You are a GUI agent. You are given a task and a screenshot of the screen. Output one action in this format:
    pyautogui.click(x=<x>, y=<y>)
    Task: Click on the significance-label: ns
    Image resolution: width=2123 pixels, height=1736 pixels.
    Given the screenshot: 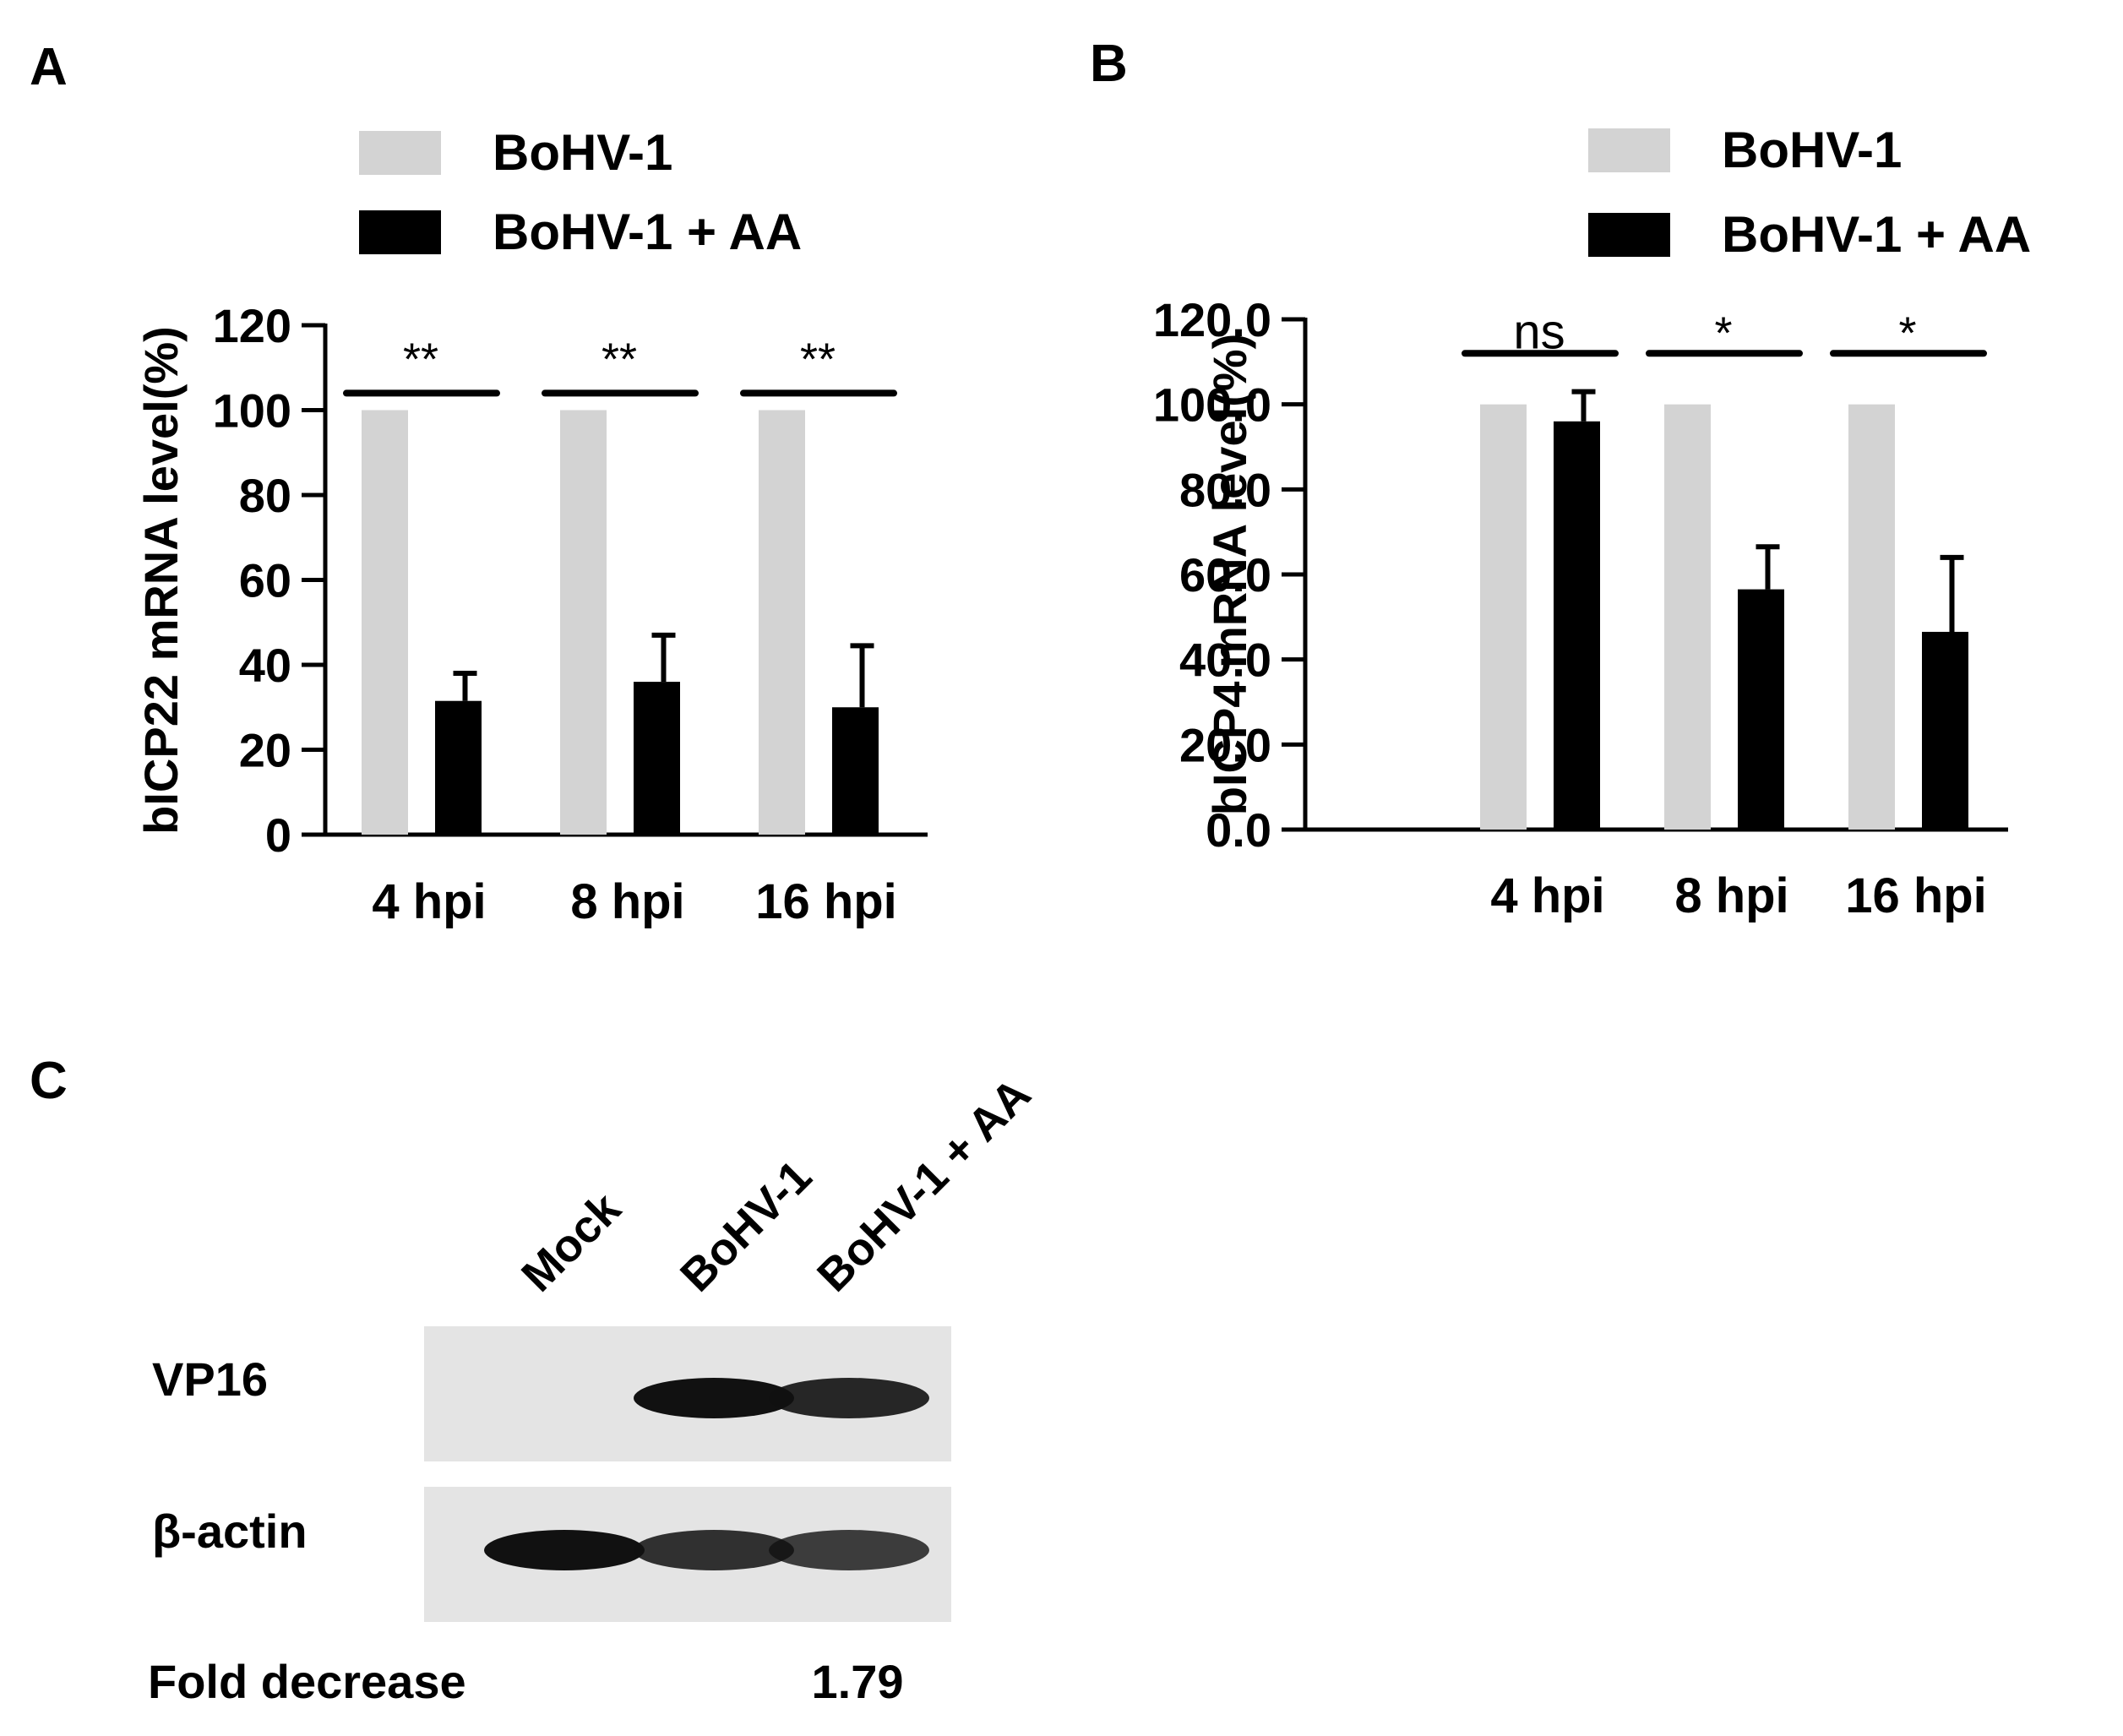 What is the action you would take?
    pyautogui.click(x=1539, y=332)
    